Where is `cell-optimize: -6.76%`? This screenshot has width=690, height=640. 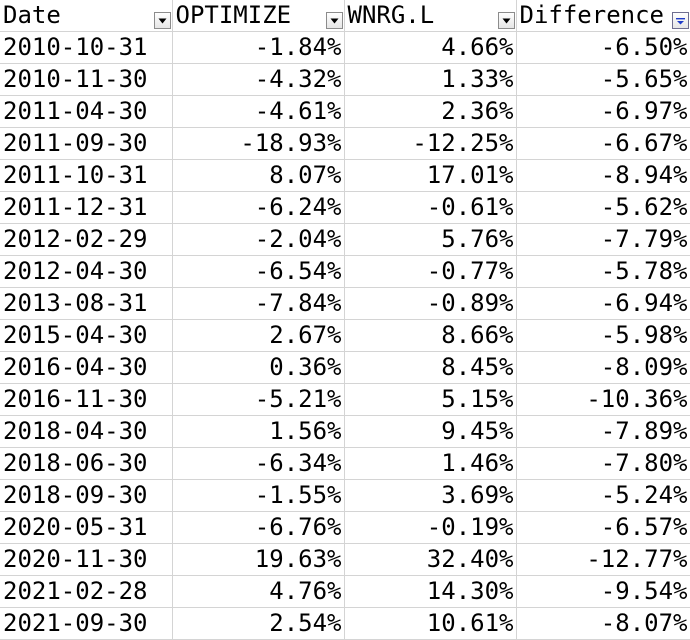
cell-optimize: -6.76% is located at coordinates (258, 527).